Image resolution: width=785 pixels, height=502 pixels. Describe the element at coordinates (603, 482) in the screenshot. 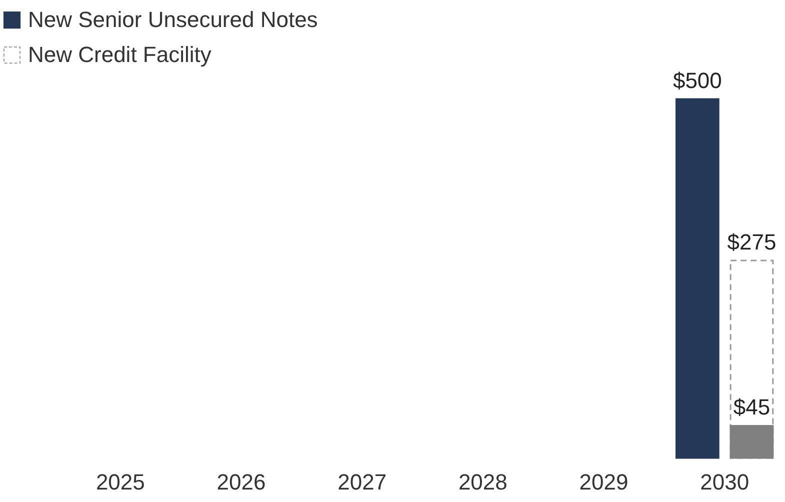

I see `x-tick-label: 2029` at that location.